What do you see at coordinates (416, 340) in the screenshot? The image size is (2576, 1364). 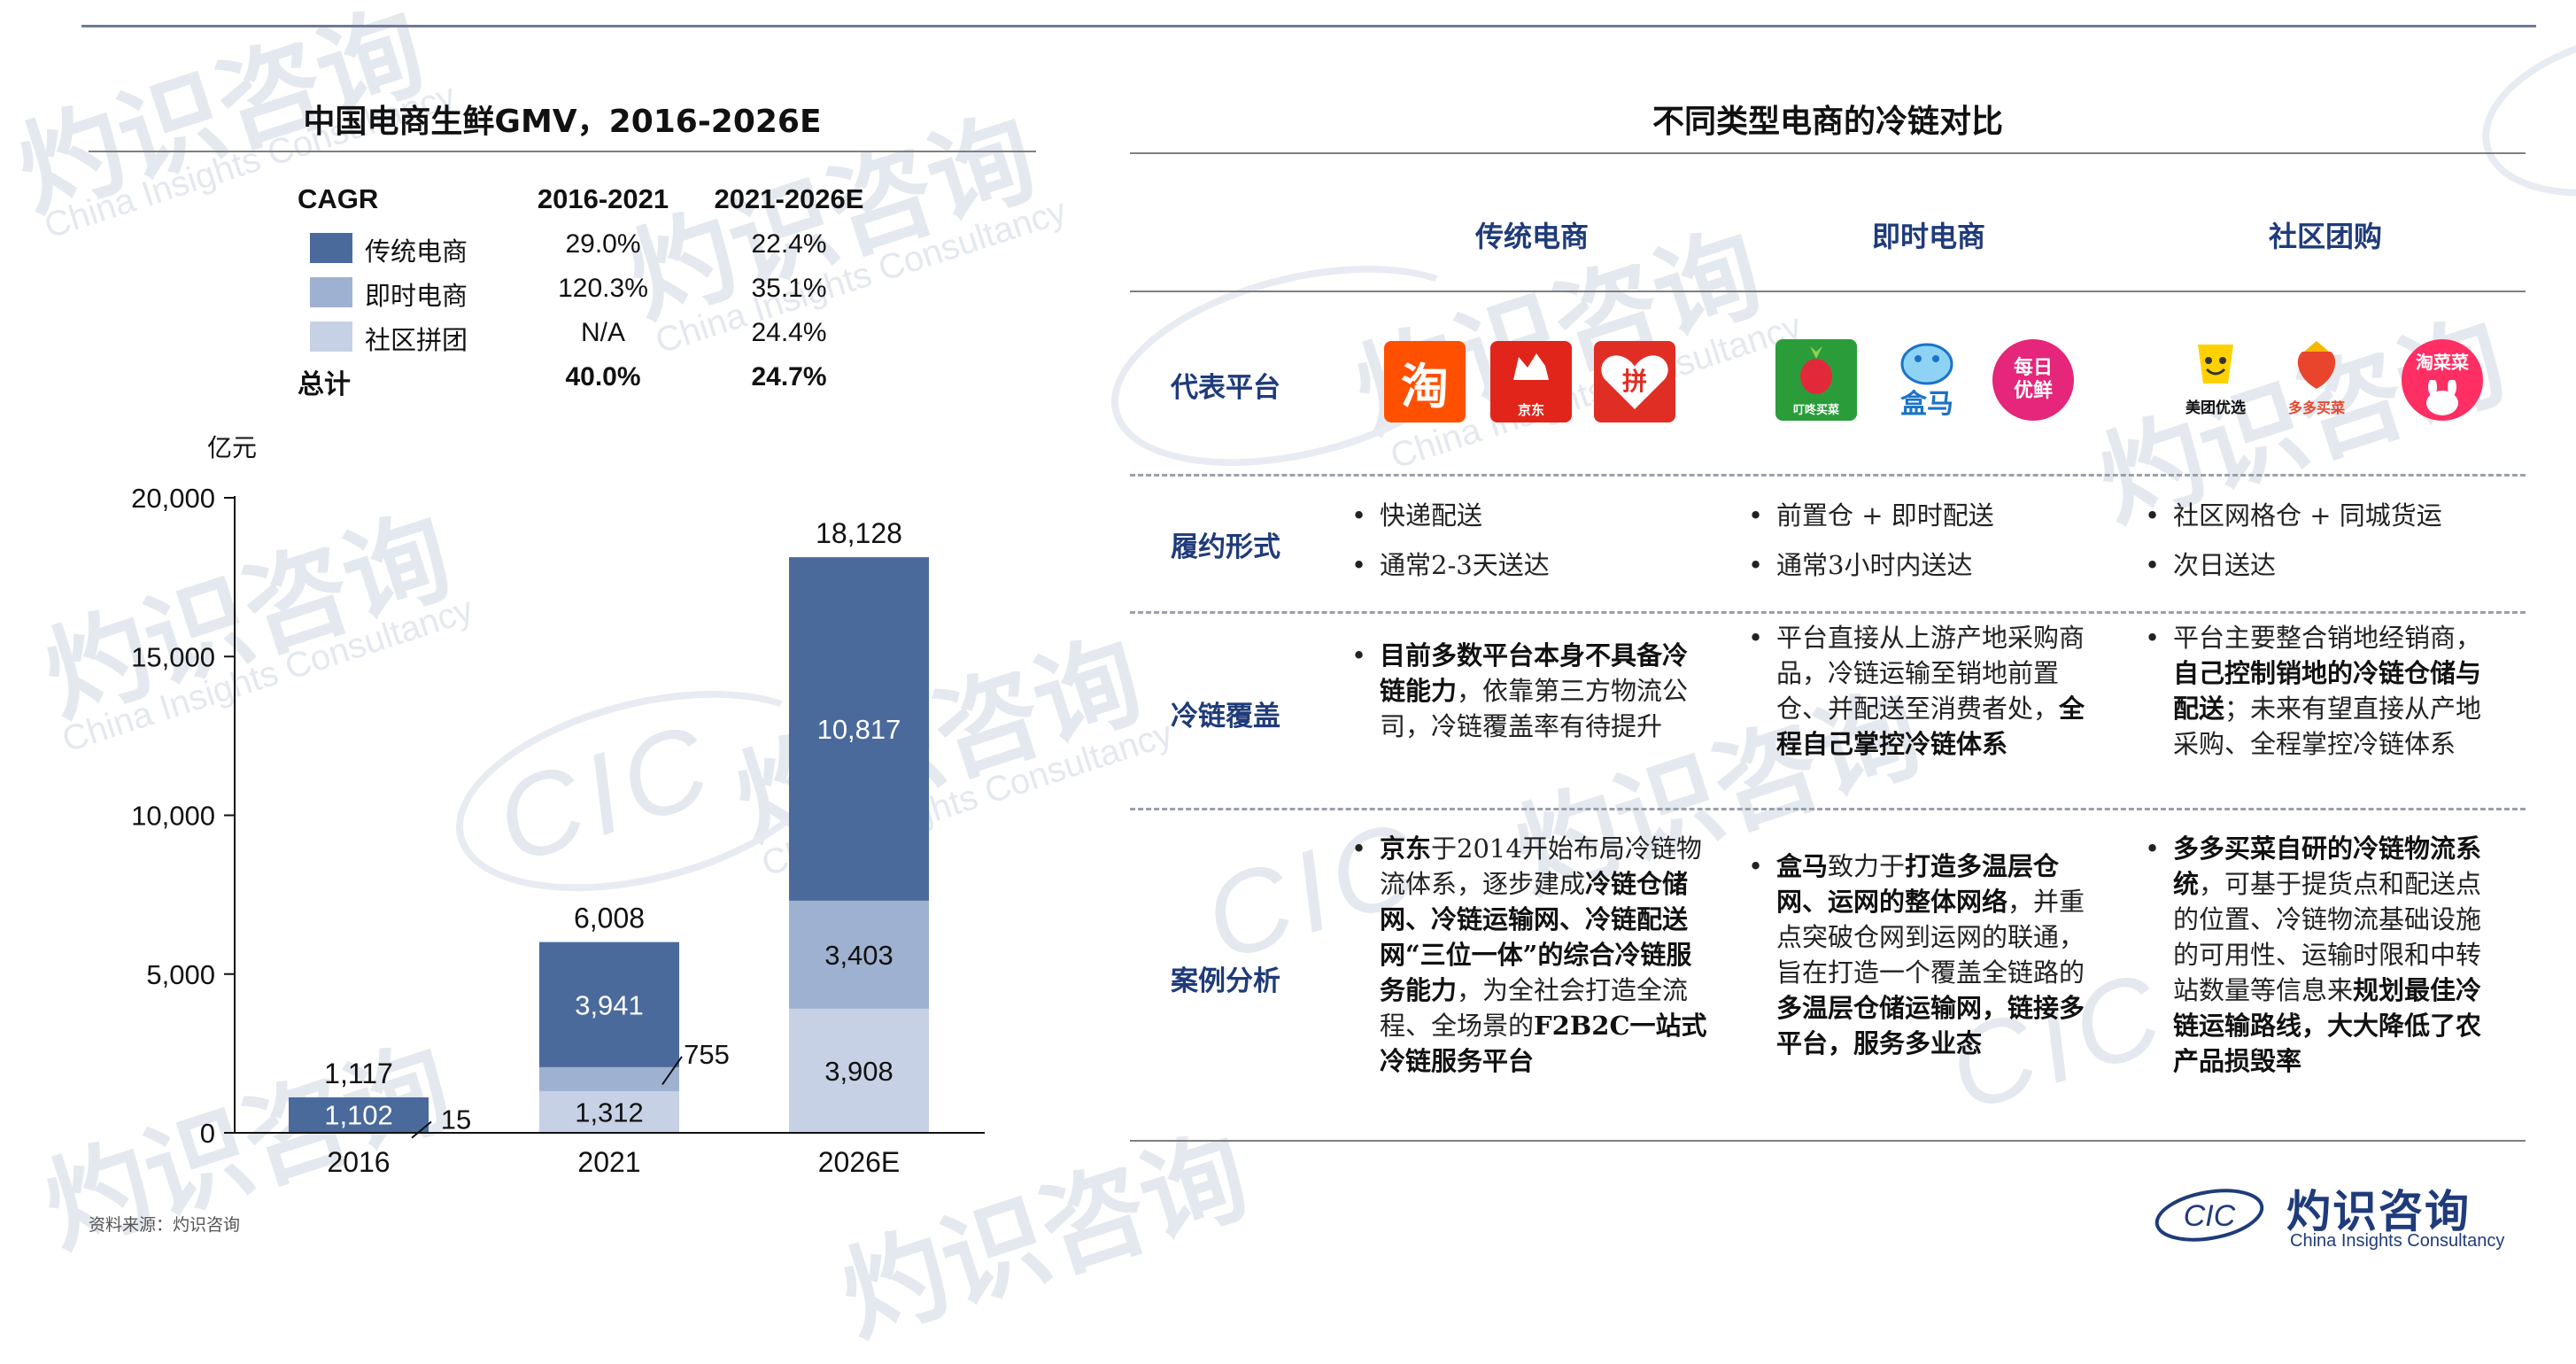 I see `legend-label-community: 社区拼团` at bounding box center [416, 340].